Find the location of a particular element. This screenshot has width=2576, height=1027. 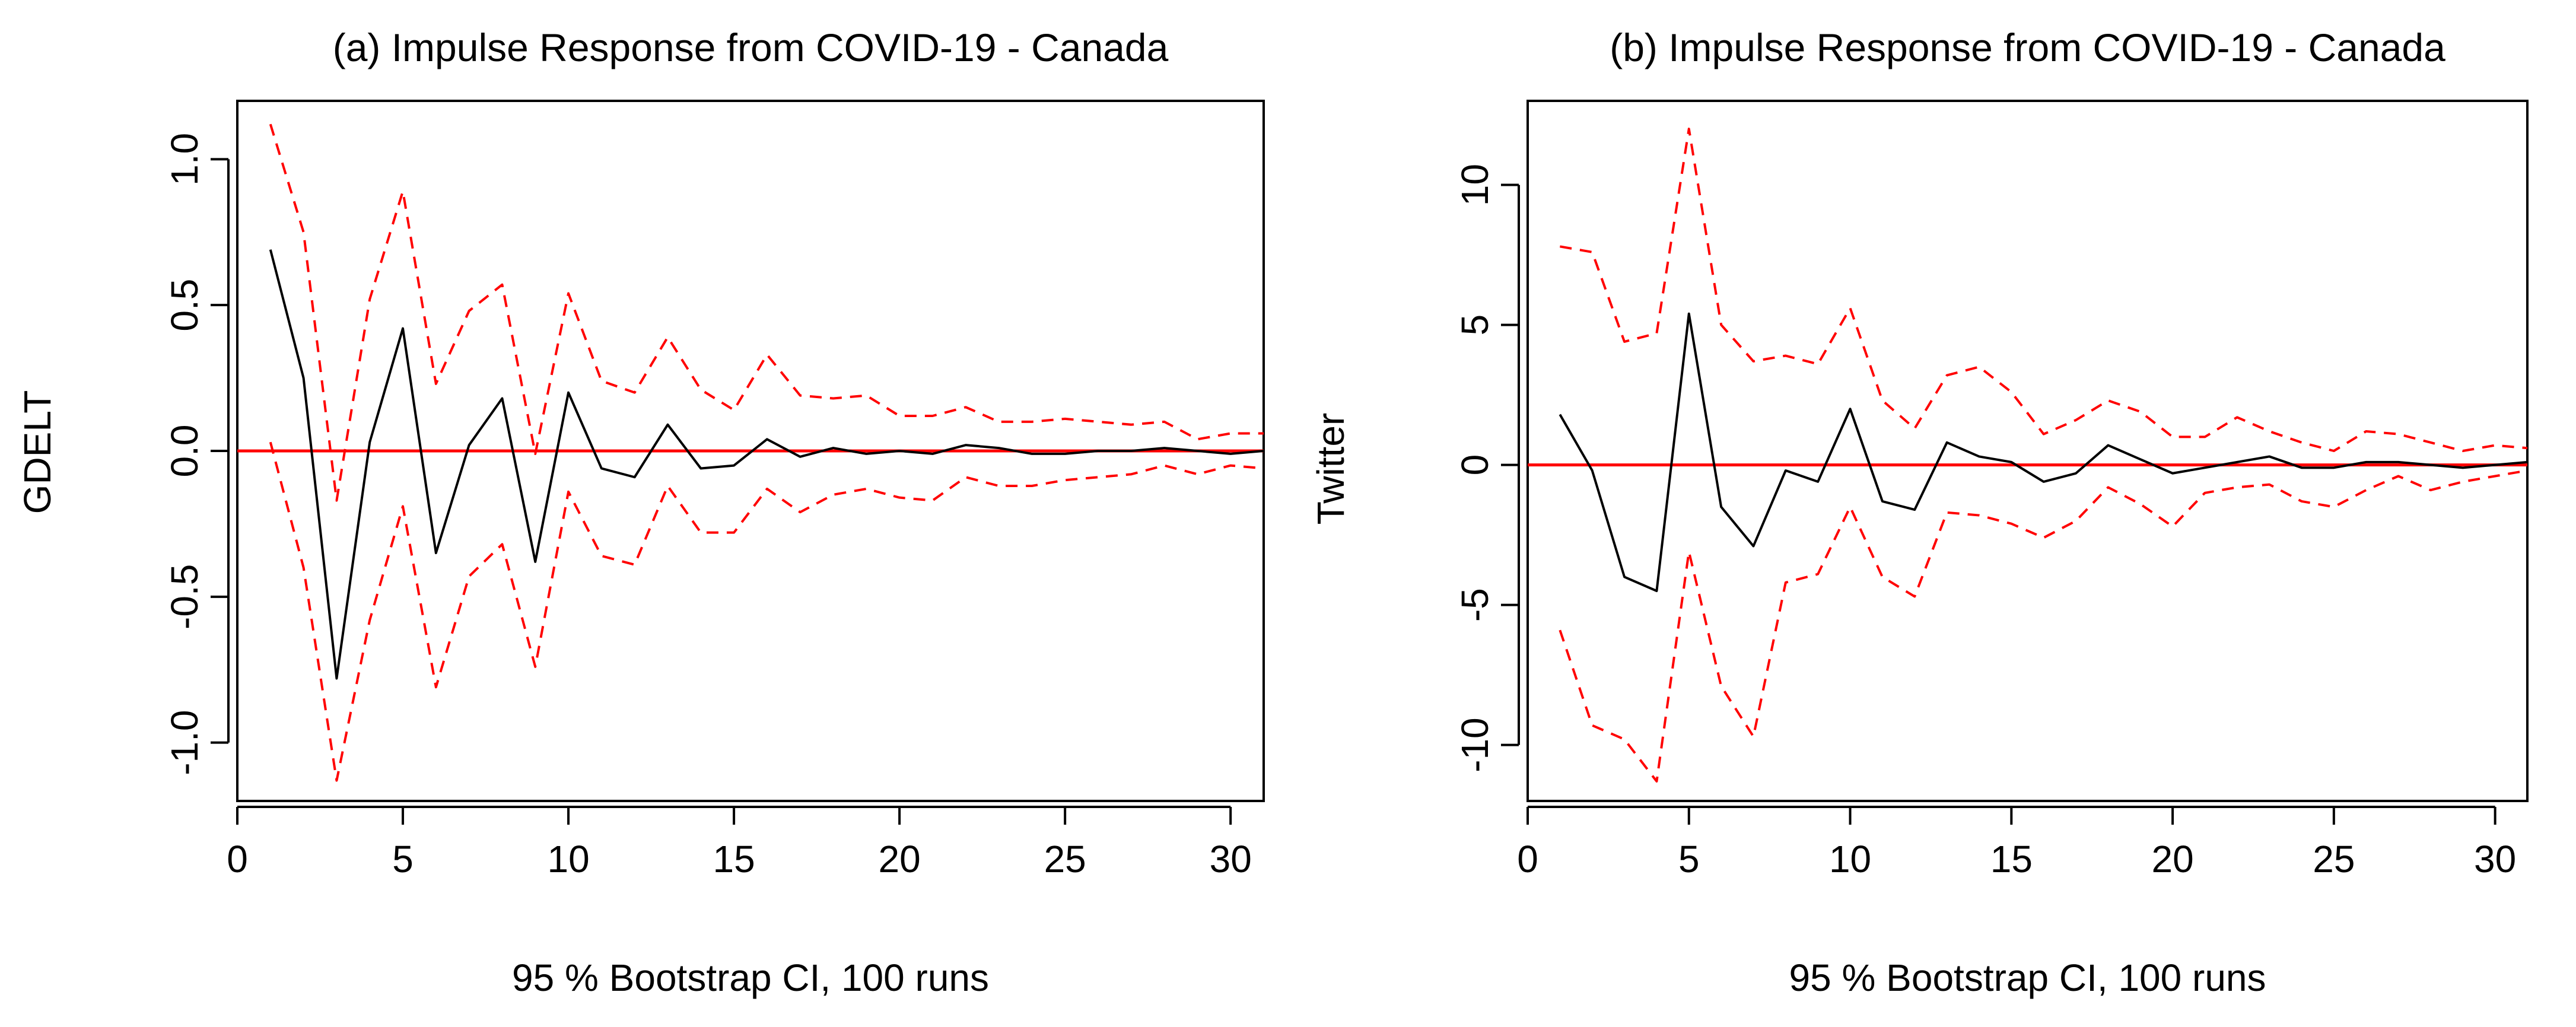

impulse-response-line is located at coordinates (2043, 452).